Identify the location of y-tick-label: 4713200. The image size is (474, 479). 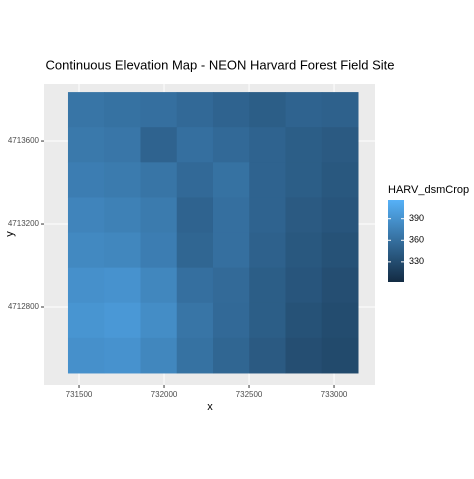
(24, 223).